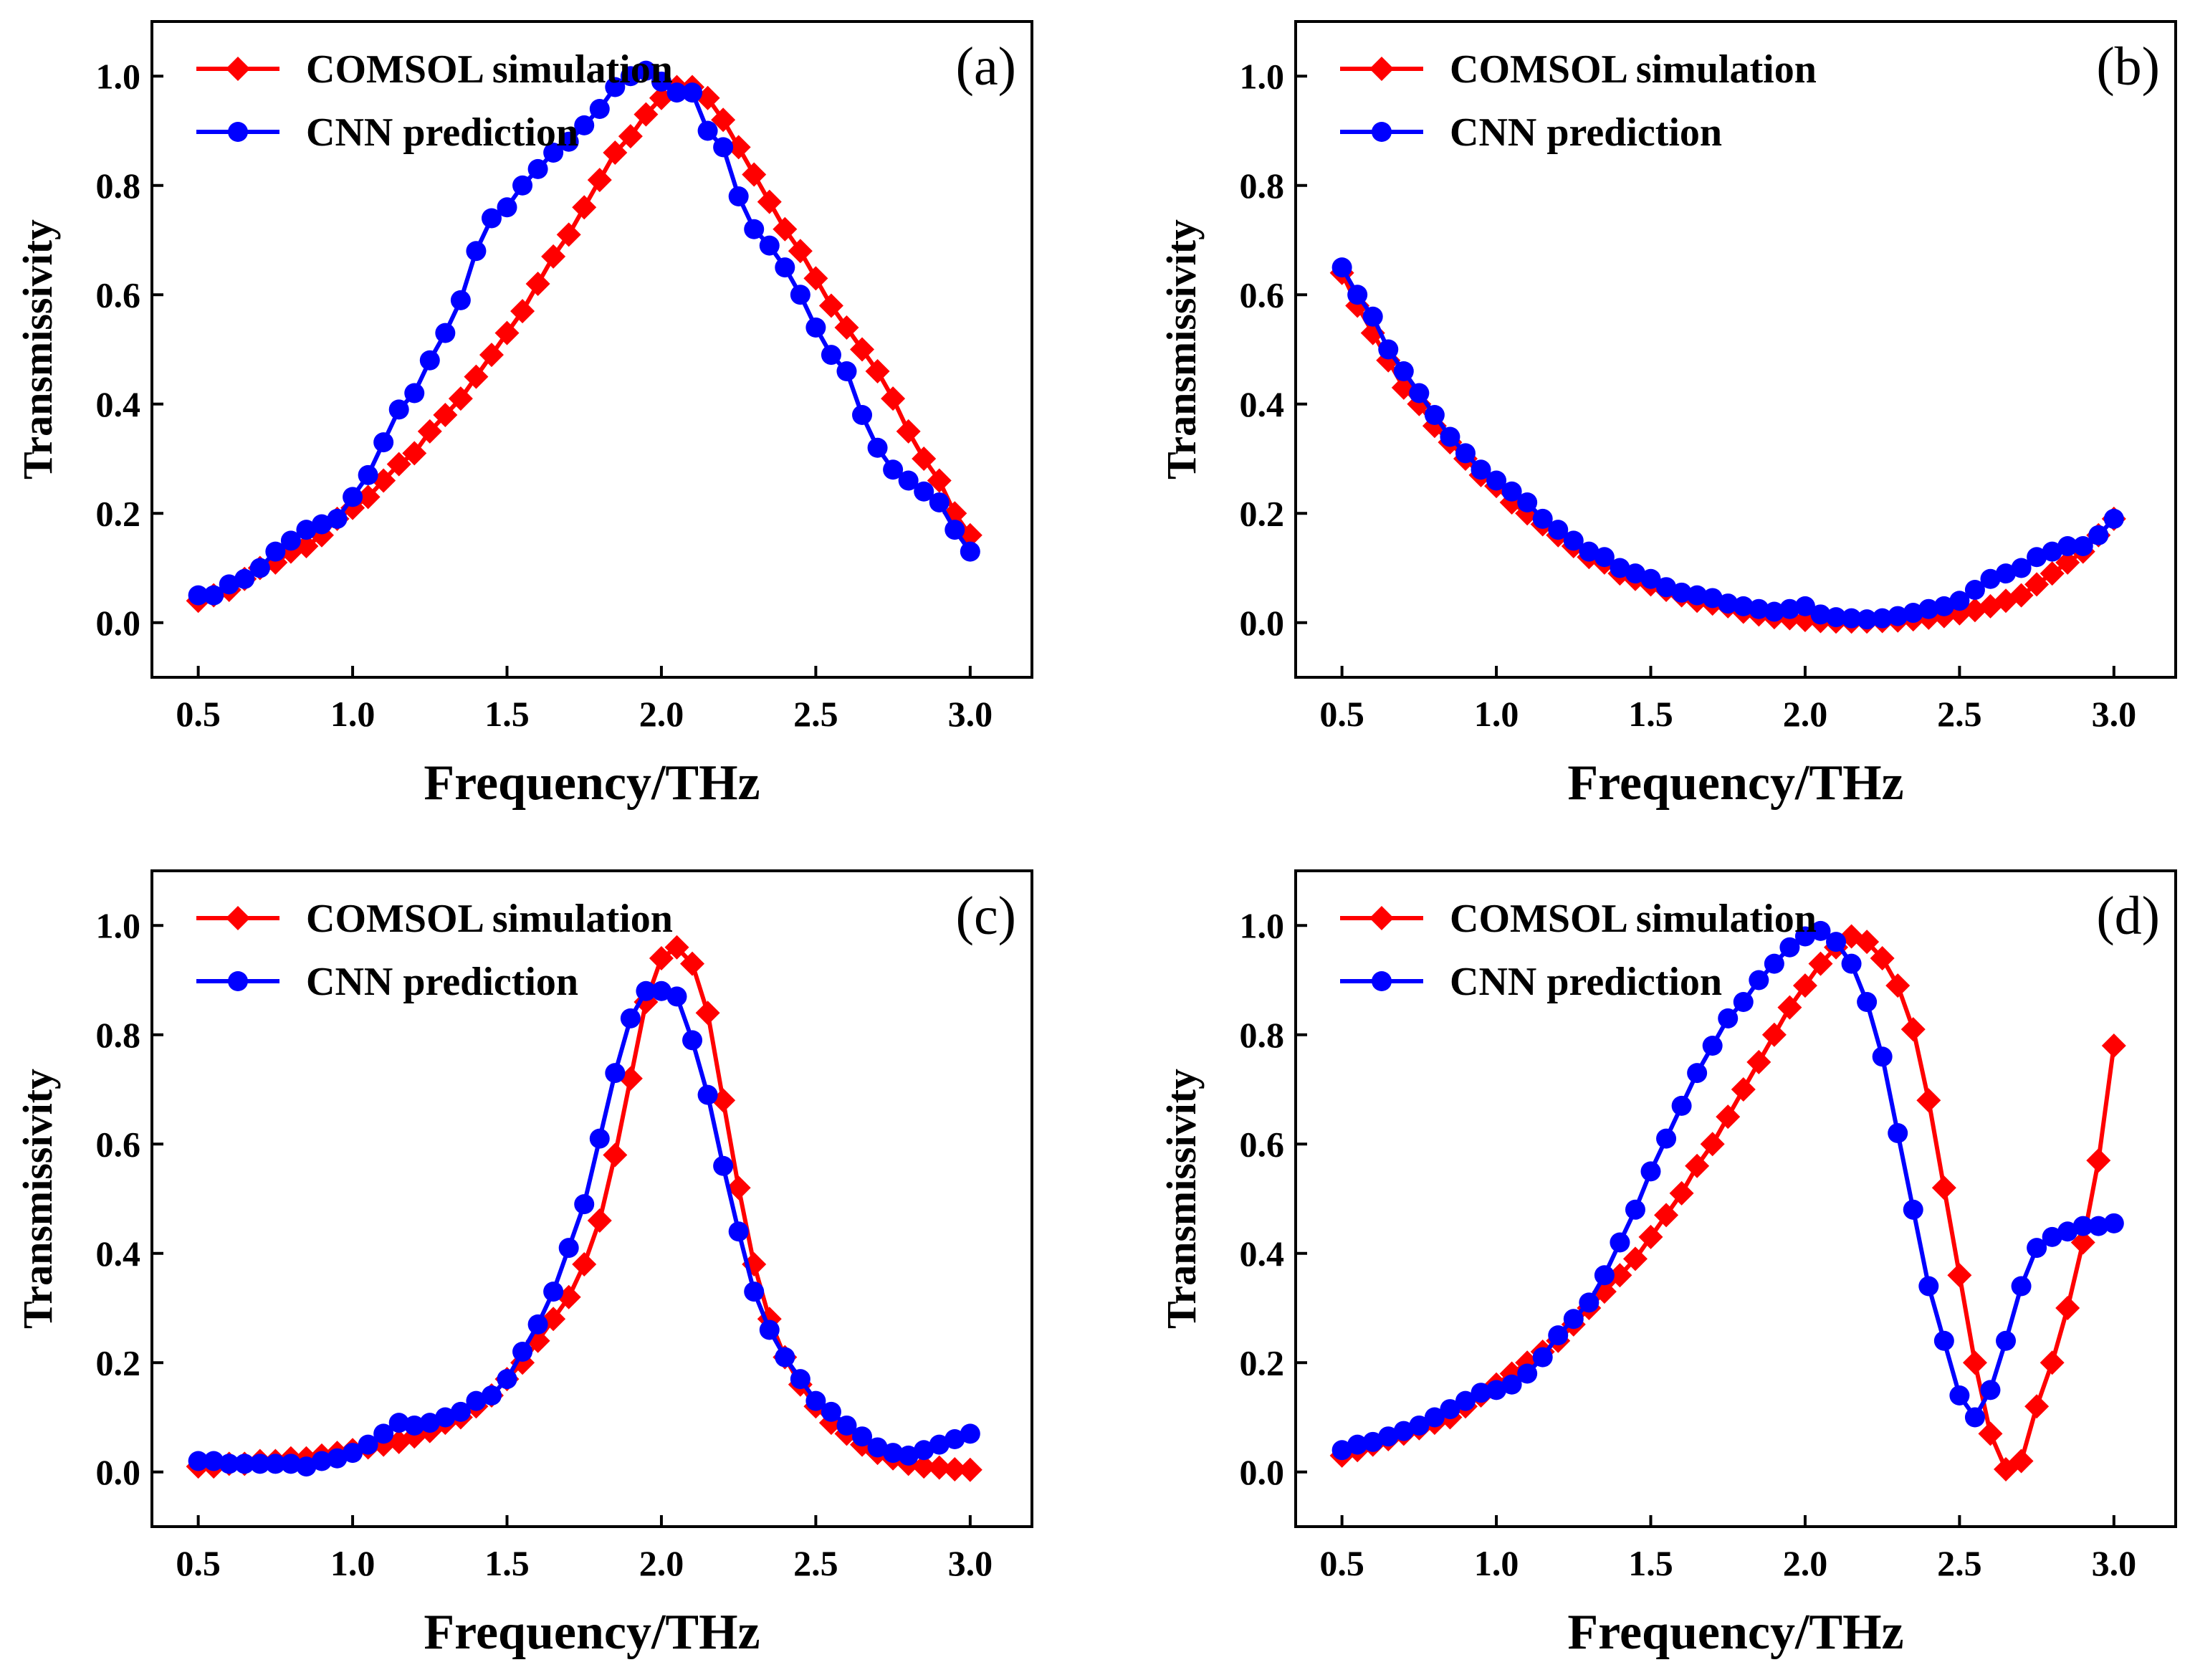  Describe the element at coordinates (1633, 919) in the screenshot. I see `legend-label: COMSOL simulation` at that location.